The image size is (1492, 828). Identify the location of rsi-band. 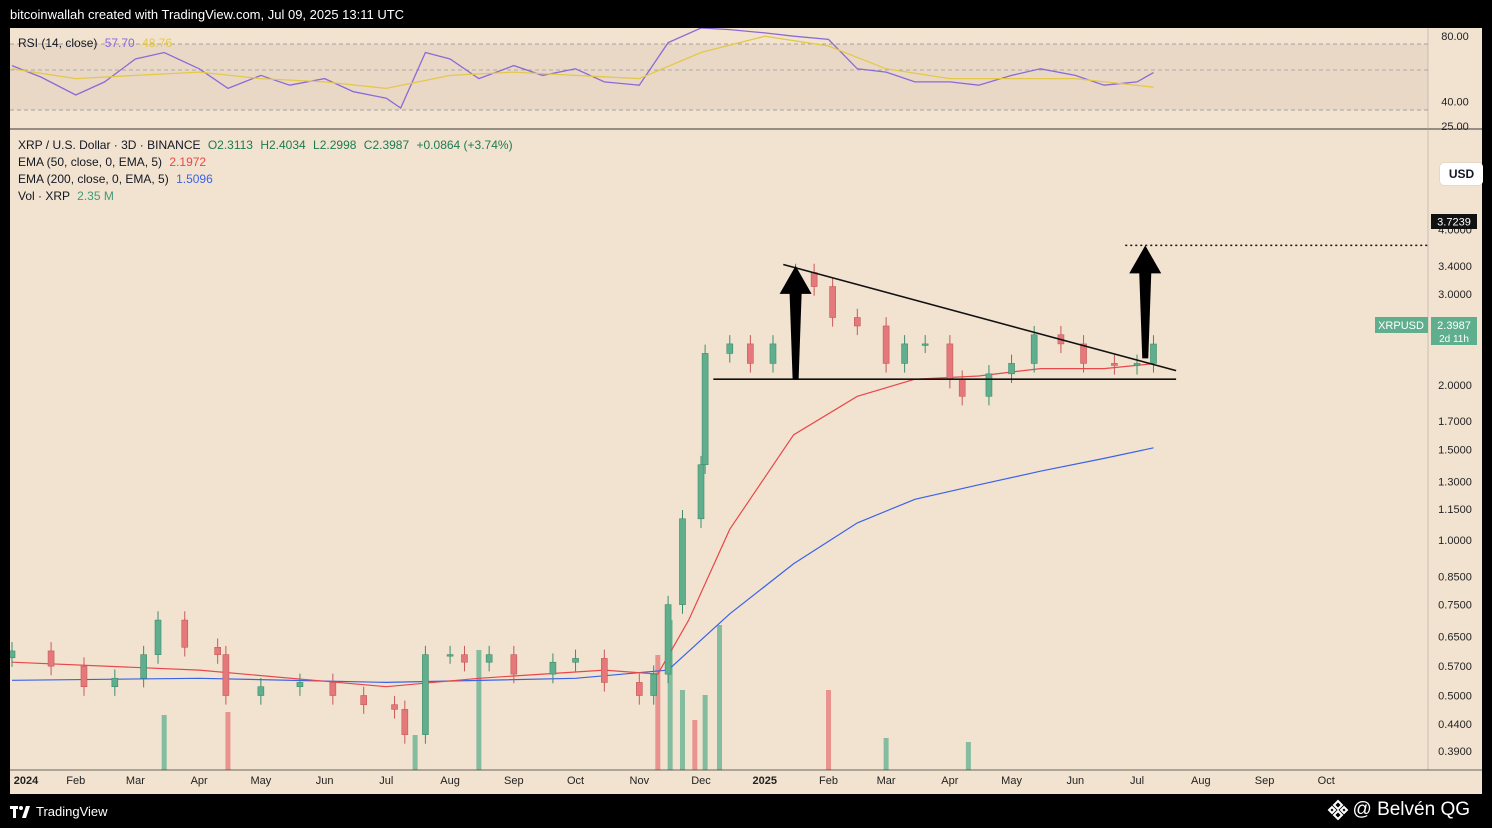
(719, 77).